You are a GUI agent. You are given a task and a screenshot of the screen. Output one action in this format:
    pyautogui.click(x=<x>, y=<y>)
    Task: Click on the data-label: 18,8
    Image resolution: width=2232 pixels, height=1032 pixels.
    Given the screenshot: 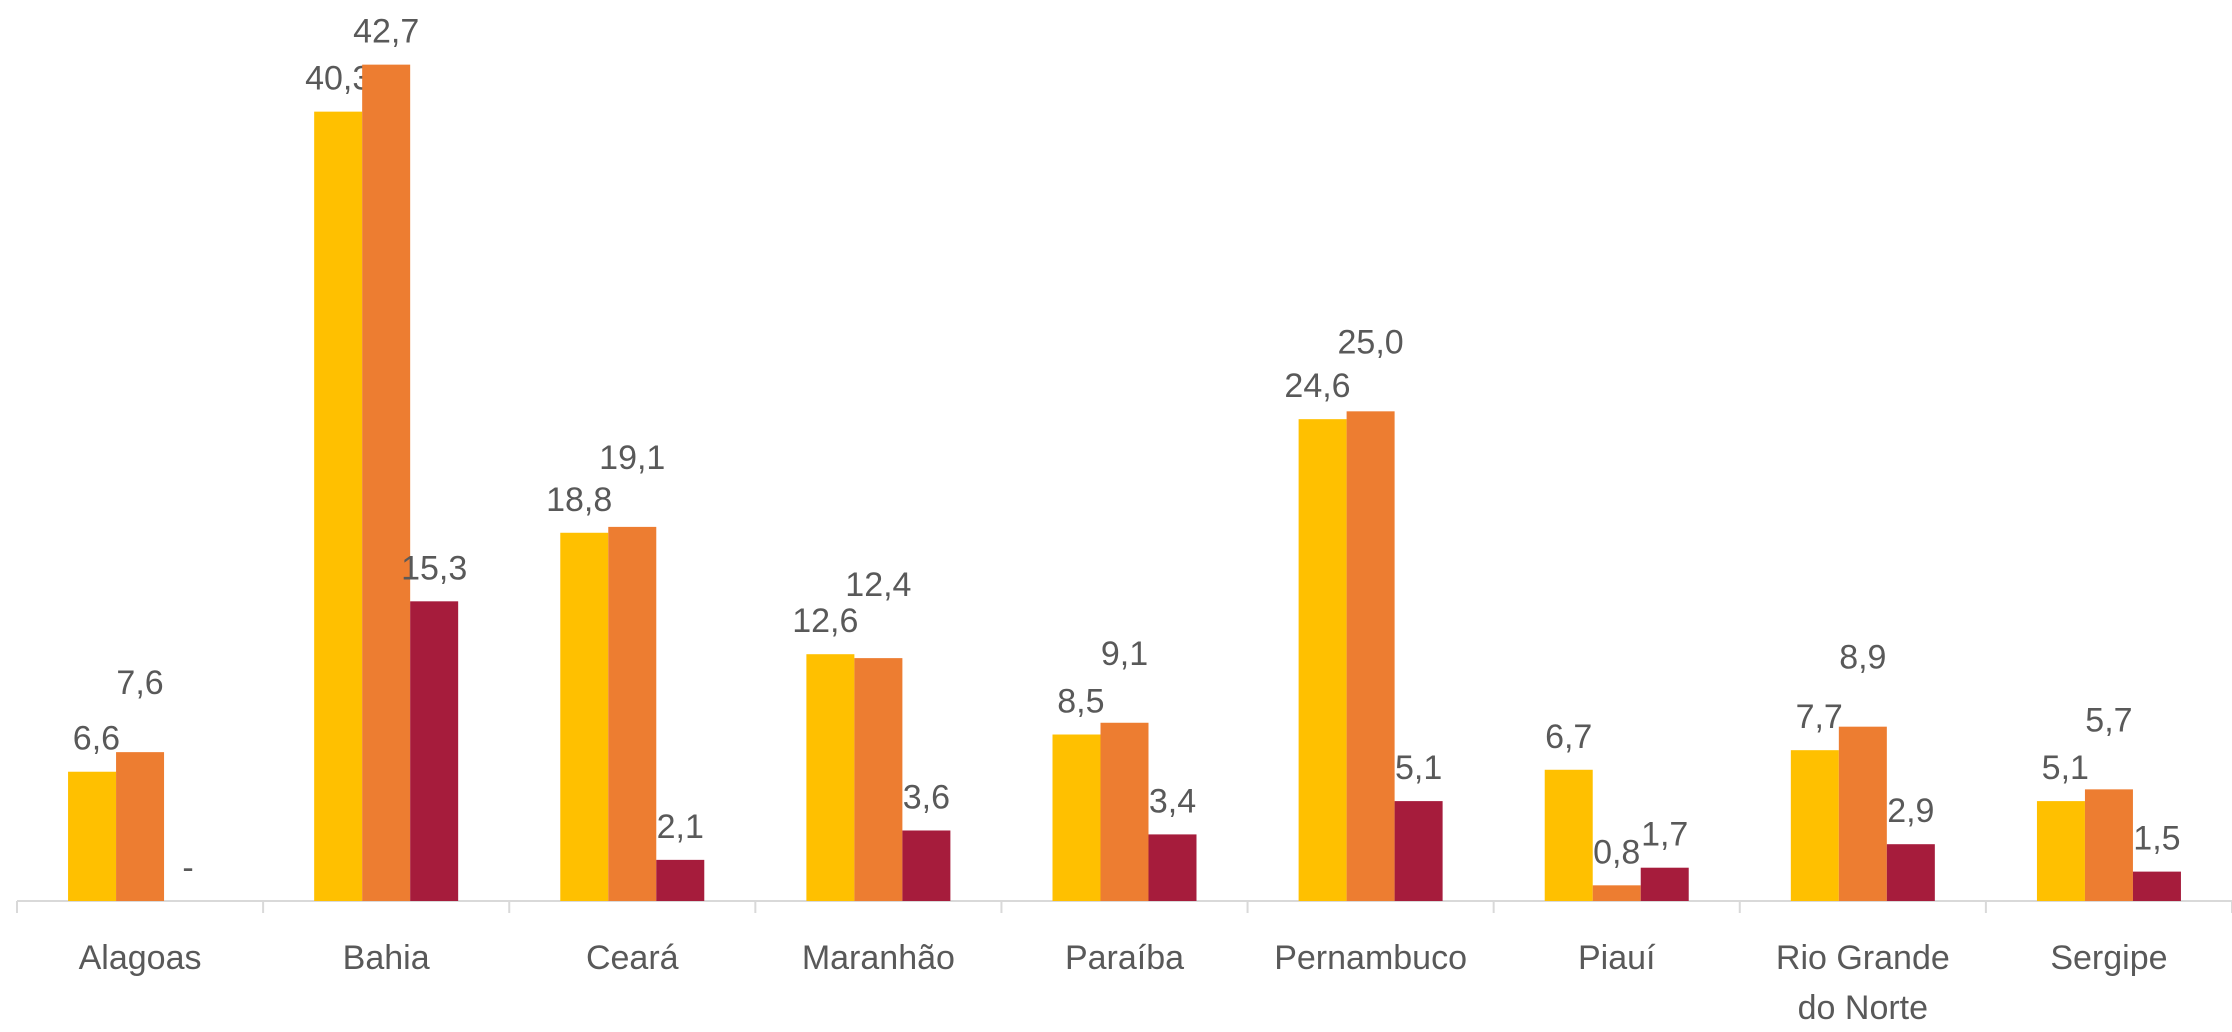 What is the action you would take?
    pyautogui.click(x=579, y=500)
    